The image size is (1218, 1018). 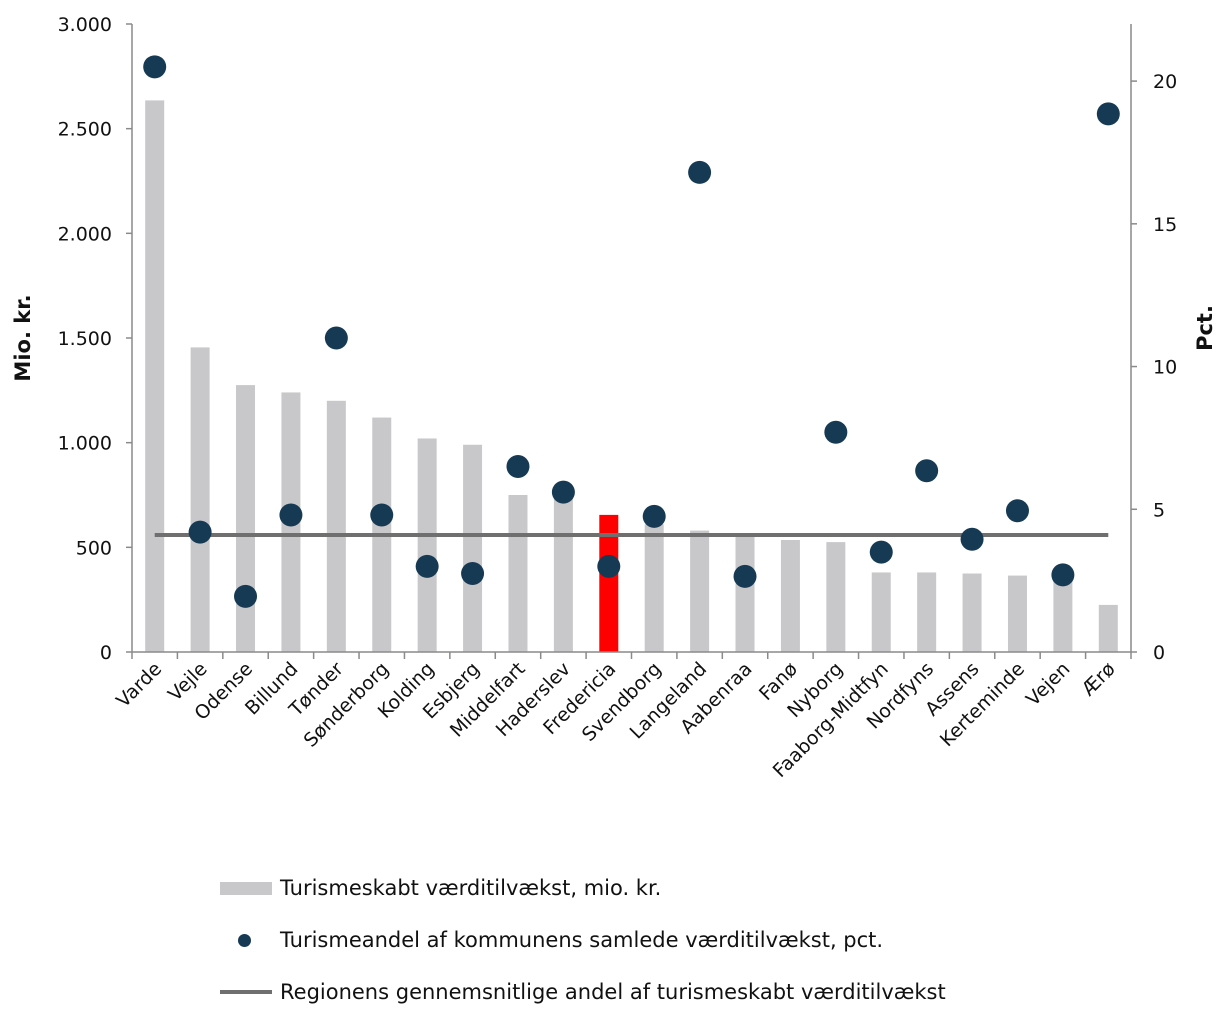 What do you see at coordinates (1108, 114) in the screenshot?
I see `dot-Ærø` at bounding box center [1108, 114].